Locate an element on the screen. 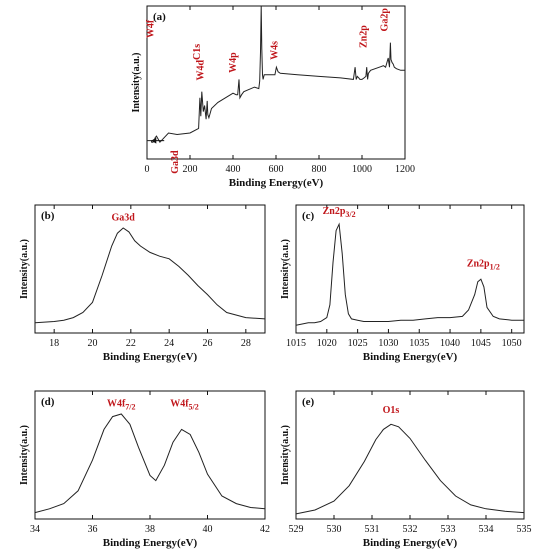  x-tick-label: 36 is located at coordinates (93, 529).